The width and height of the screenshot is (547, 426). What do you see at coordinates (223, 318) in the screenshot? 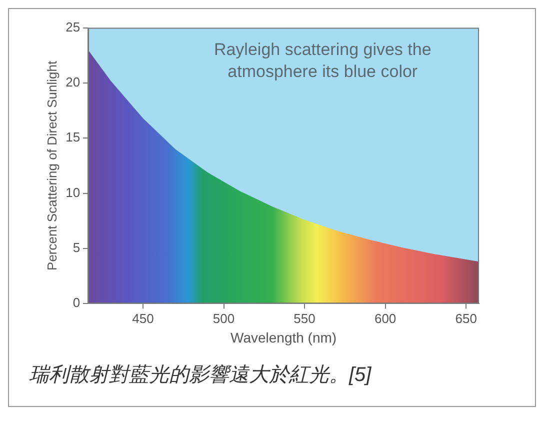
I see `x-tick-label: 500` at bounding box center [223, 318].